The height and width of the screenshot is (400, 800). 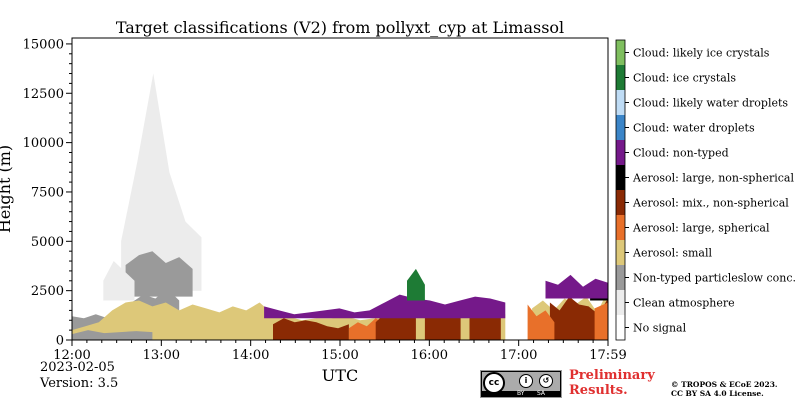 What do you see at coordinates (660, 328) in the screenshot?
I see `legend-label-0: No signal` at bounding box center [660, 328].